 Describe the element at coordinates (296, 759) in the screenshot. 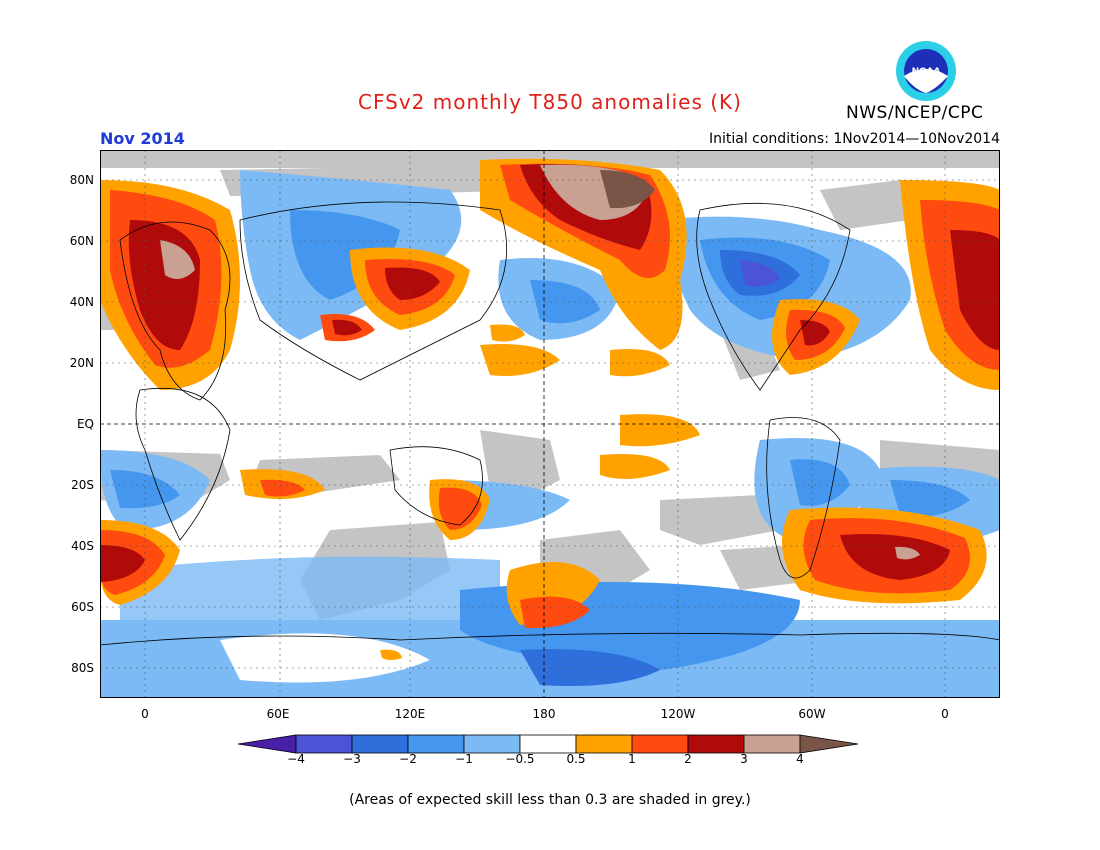

I see `legend-label: −4` at that location.